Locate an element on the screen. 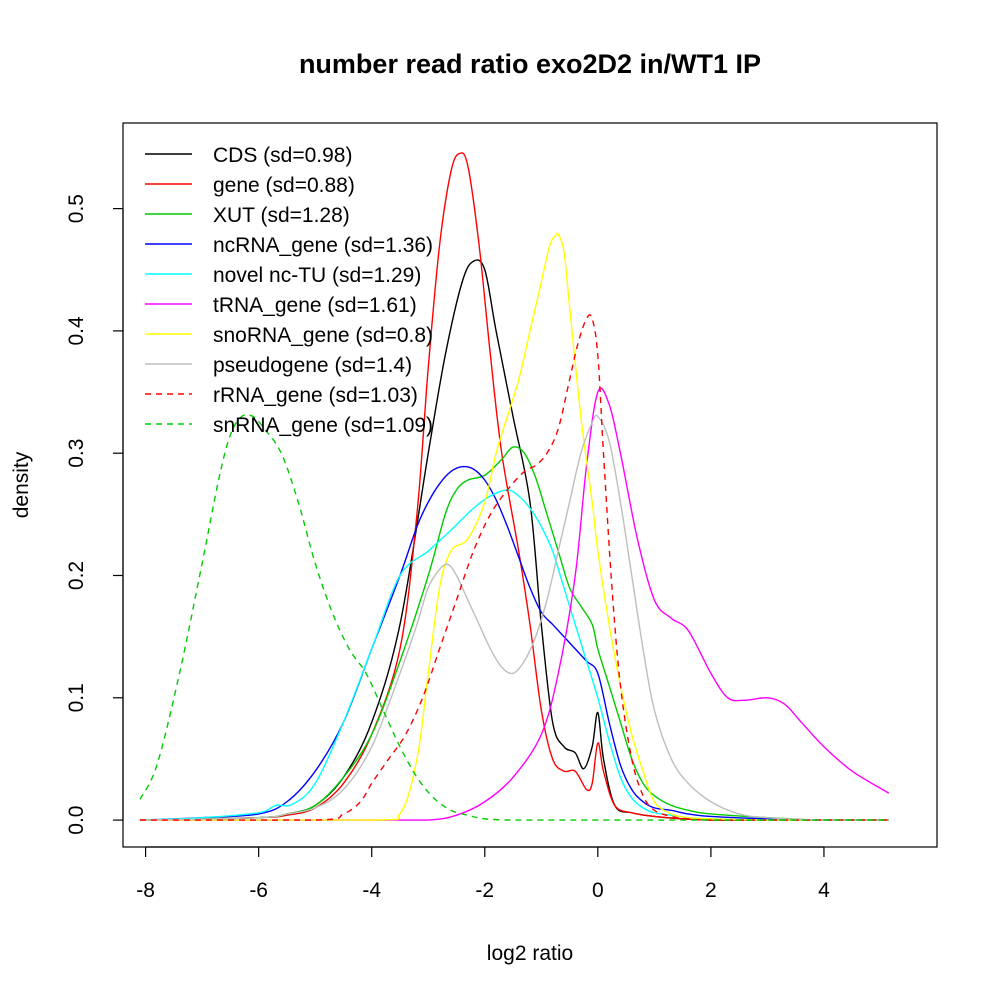 This screenshot has height=1000, width=1000. y-axis-label: density is located at coordinates (21, 484).